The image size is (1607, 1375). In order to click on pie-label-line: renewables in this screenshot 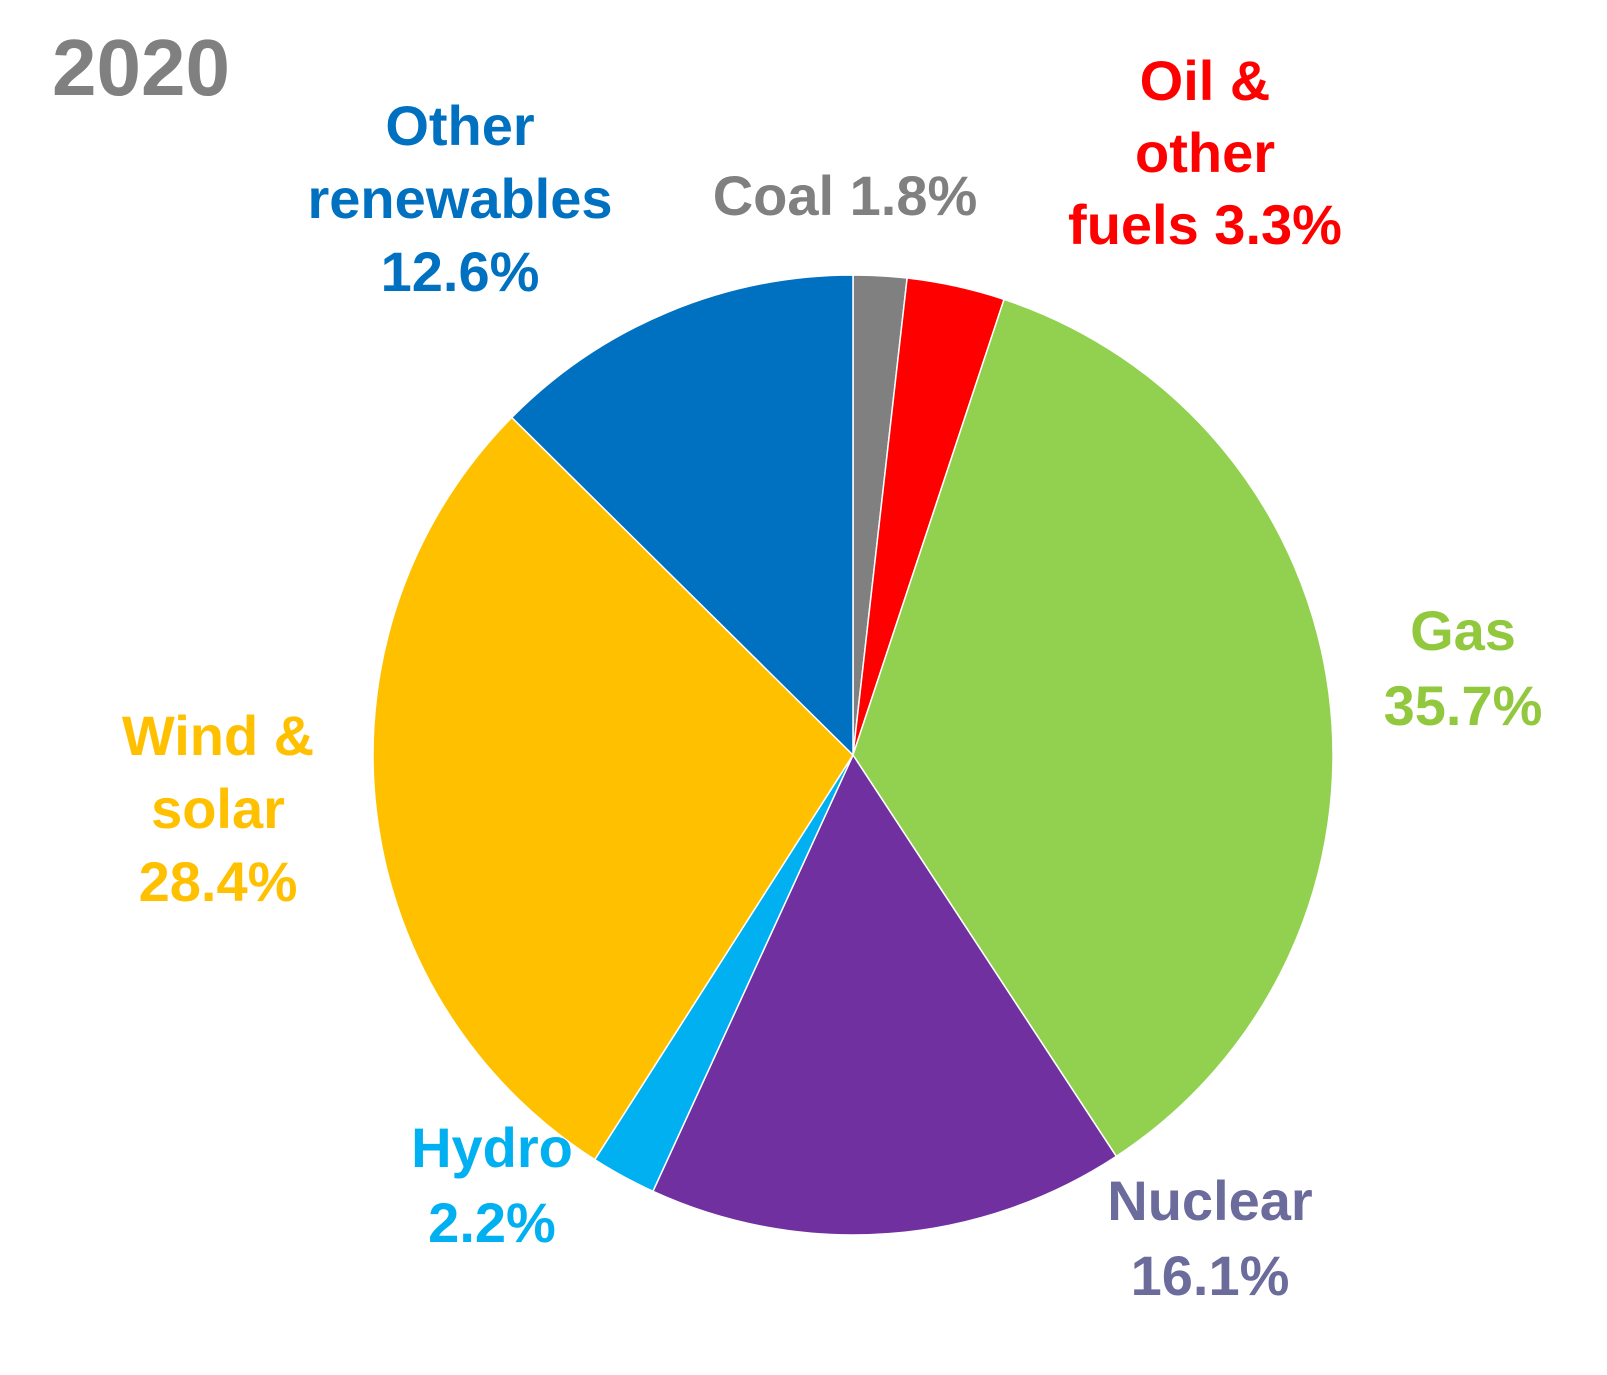, I will do `click(459, 198)`.